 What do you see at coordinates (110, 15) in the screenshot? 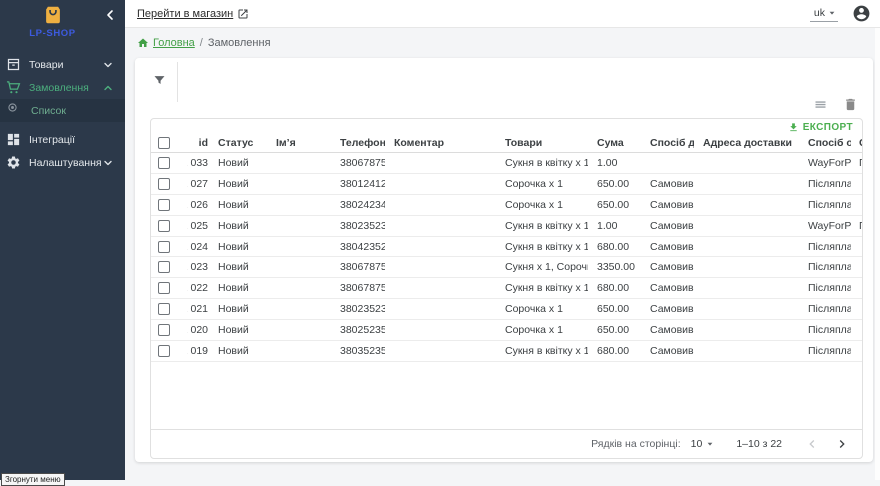
I see `collapse-menu-icon` at bounding box center [110, 15].